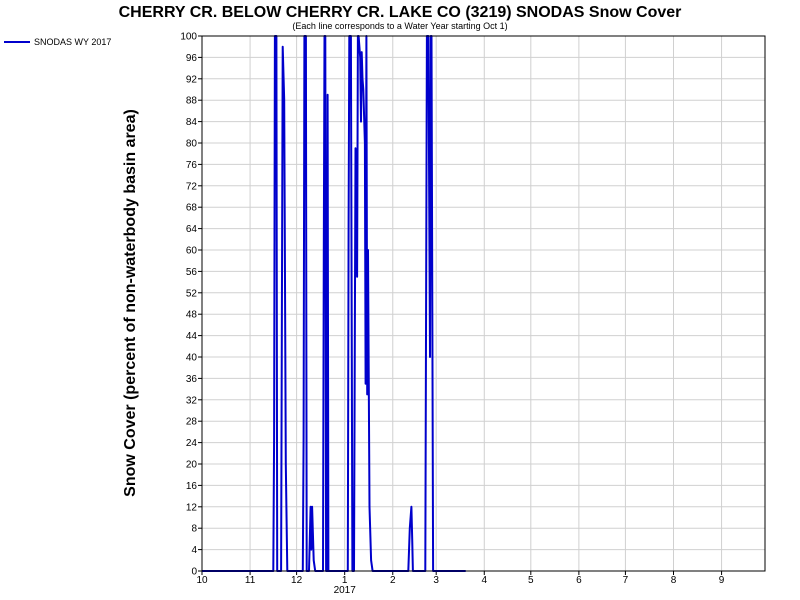 This screenshot has height=600, width=800. Describe the element at coordinates (192, 400) in the screenshot. I see `y-tick-label: 32` at that location.